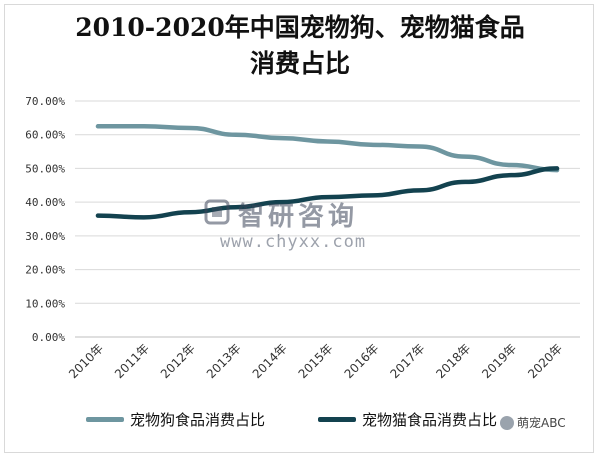 This screenshot has width=600, height=459. What do you see at coordinates (299, 63) in the screenshot?
I see `chart-title-line2: 消费占比` at bounding box center [299, 63].